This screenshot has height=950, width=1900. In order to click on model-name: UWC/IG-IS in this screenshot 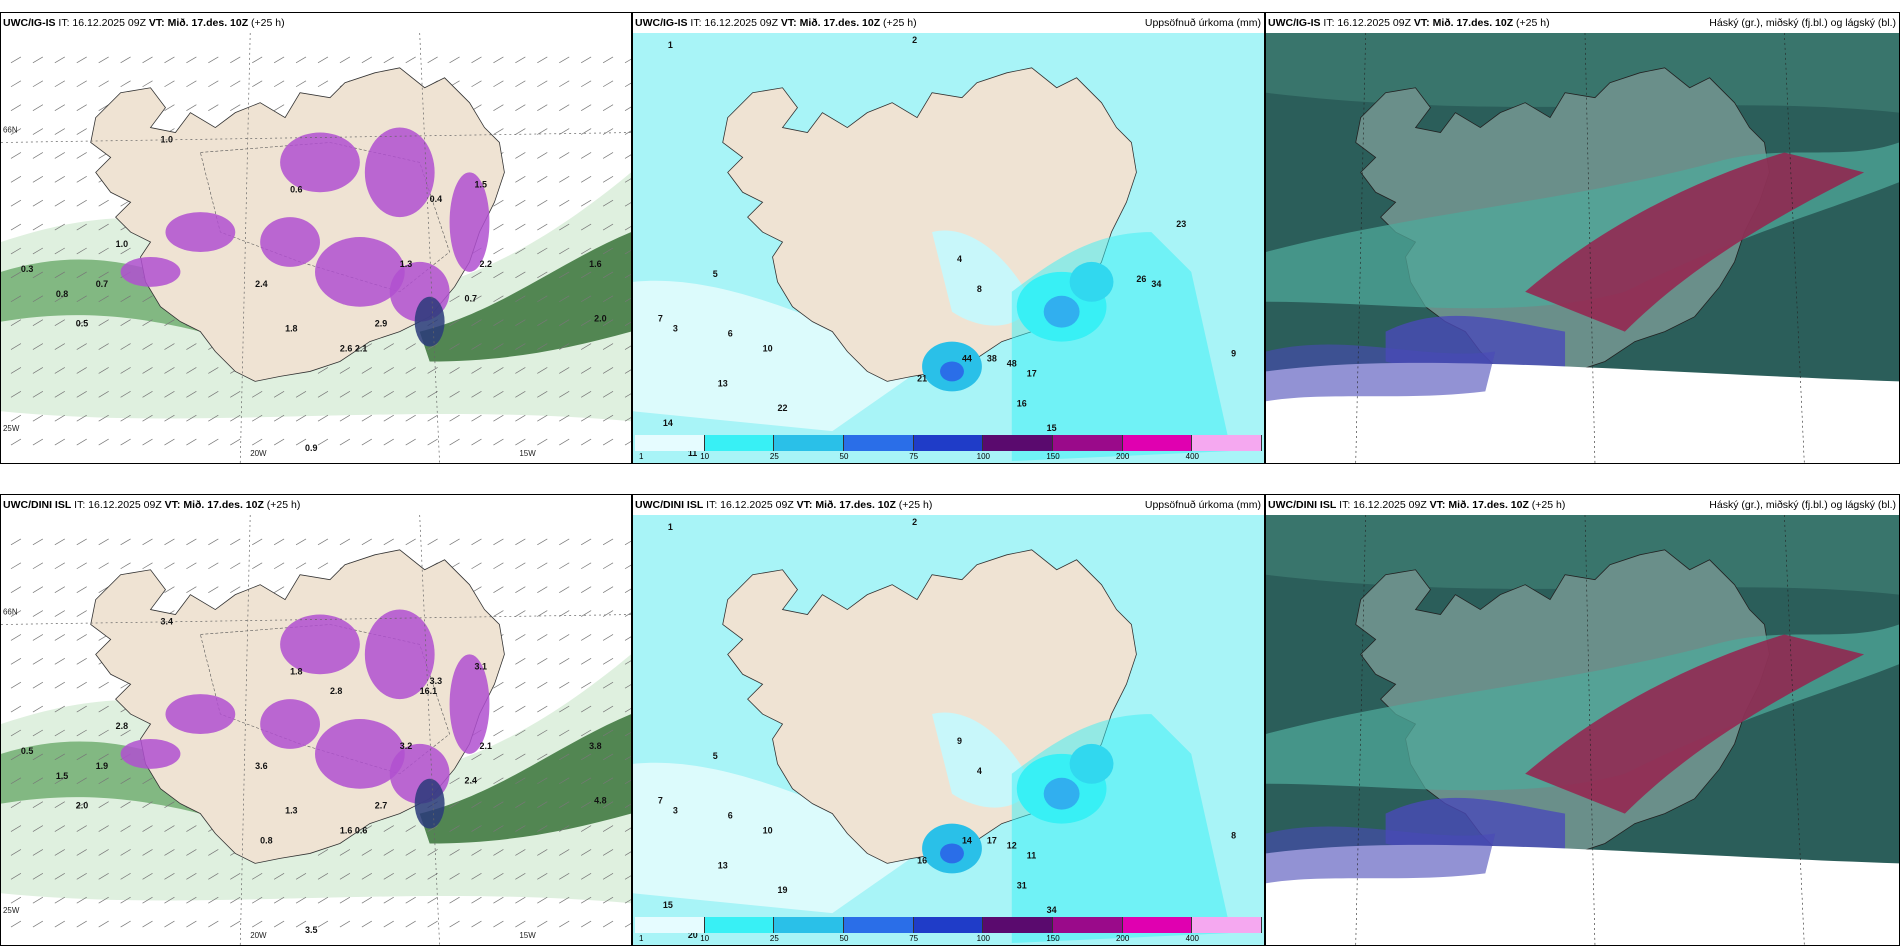, I will do `click(1294, 23)`.